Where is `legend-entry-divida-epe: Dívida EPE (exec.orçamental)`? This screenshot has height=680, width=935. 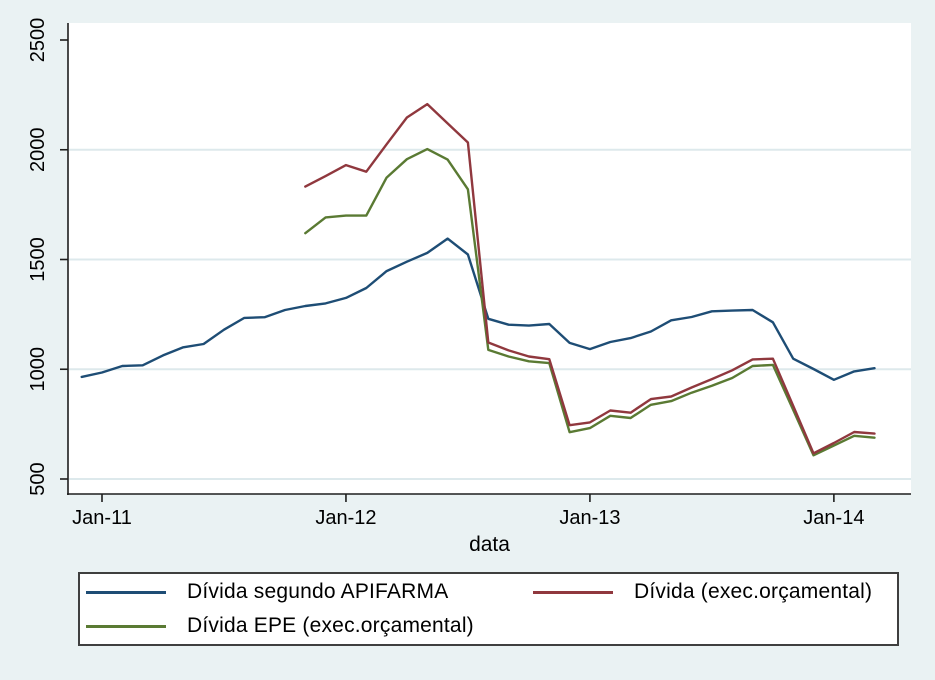 legend-entry-divida-epe: Dívida EPE (exec.orçamental) is located at coordinates (309, 626).